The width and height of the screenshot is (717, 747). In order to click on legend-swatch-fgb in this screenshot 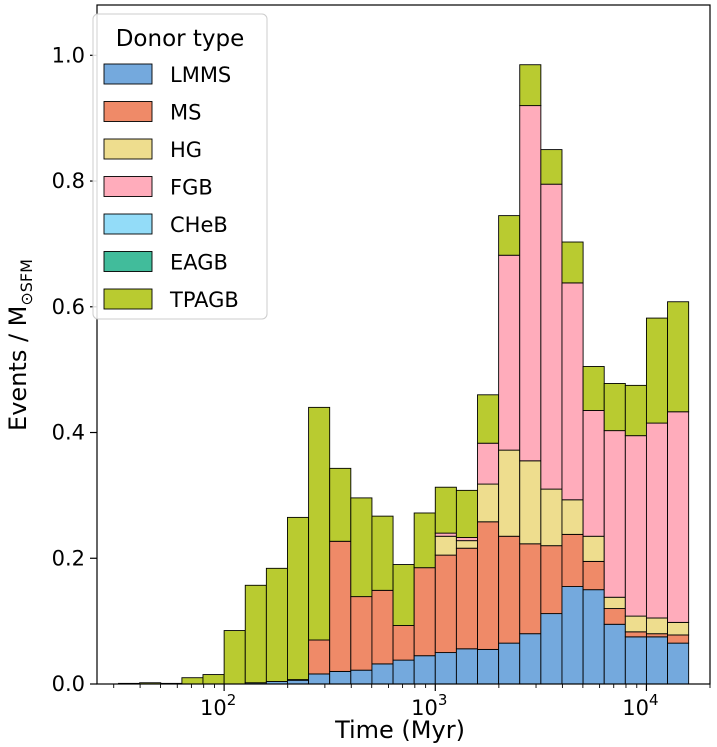, I will do `click(128, 186)`.